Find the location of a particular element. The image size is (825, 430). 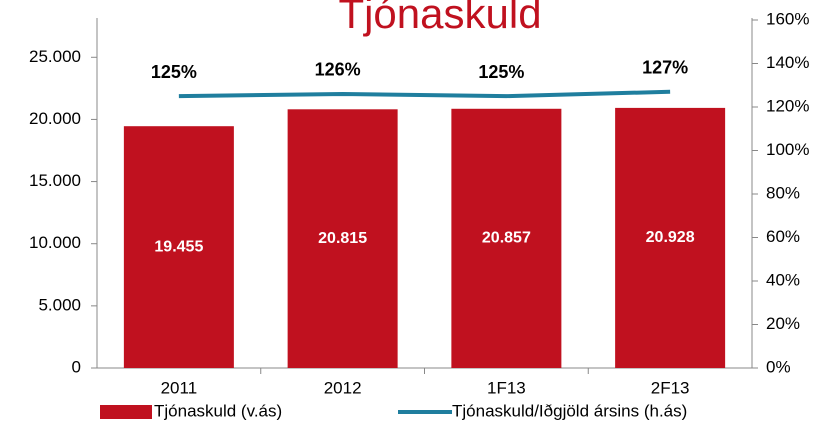

y-tick-label: 15.000 is located at coordinates (55, 180).